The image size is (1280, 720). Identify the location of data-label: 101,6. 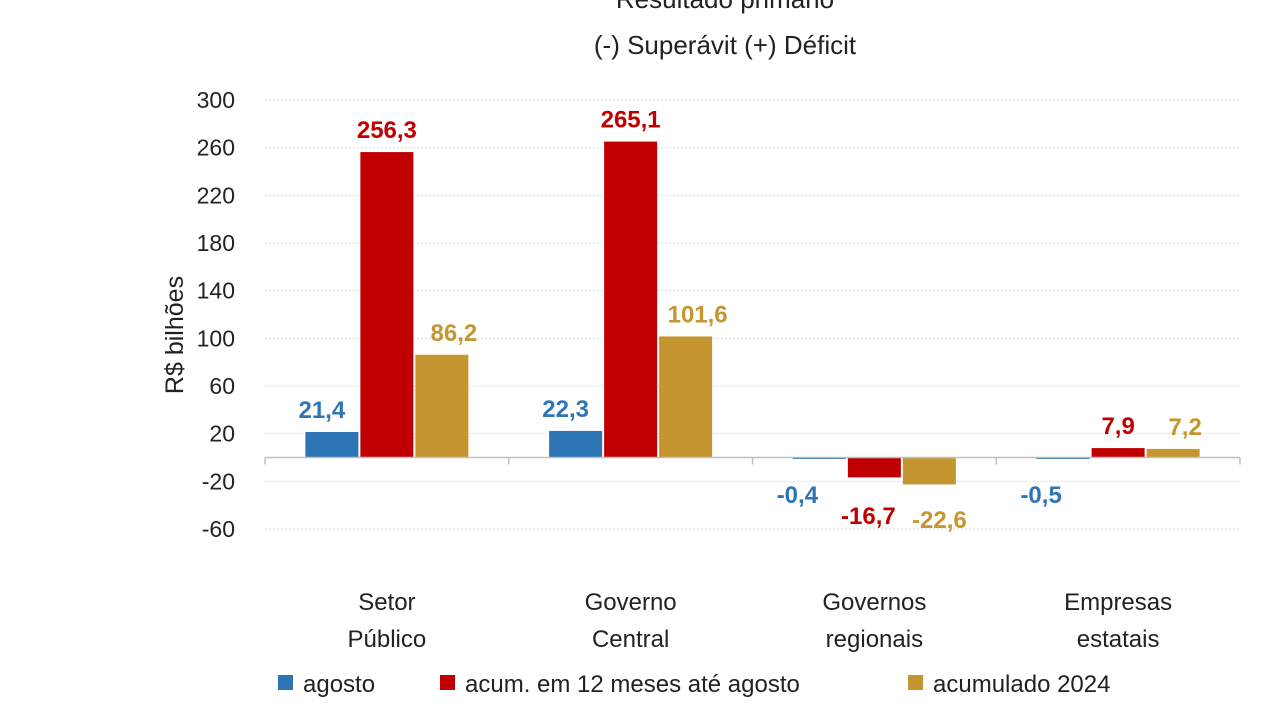
(698, 314).